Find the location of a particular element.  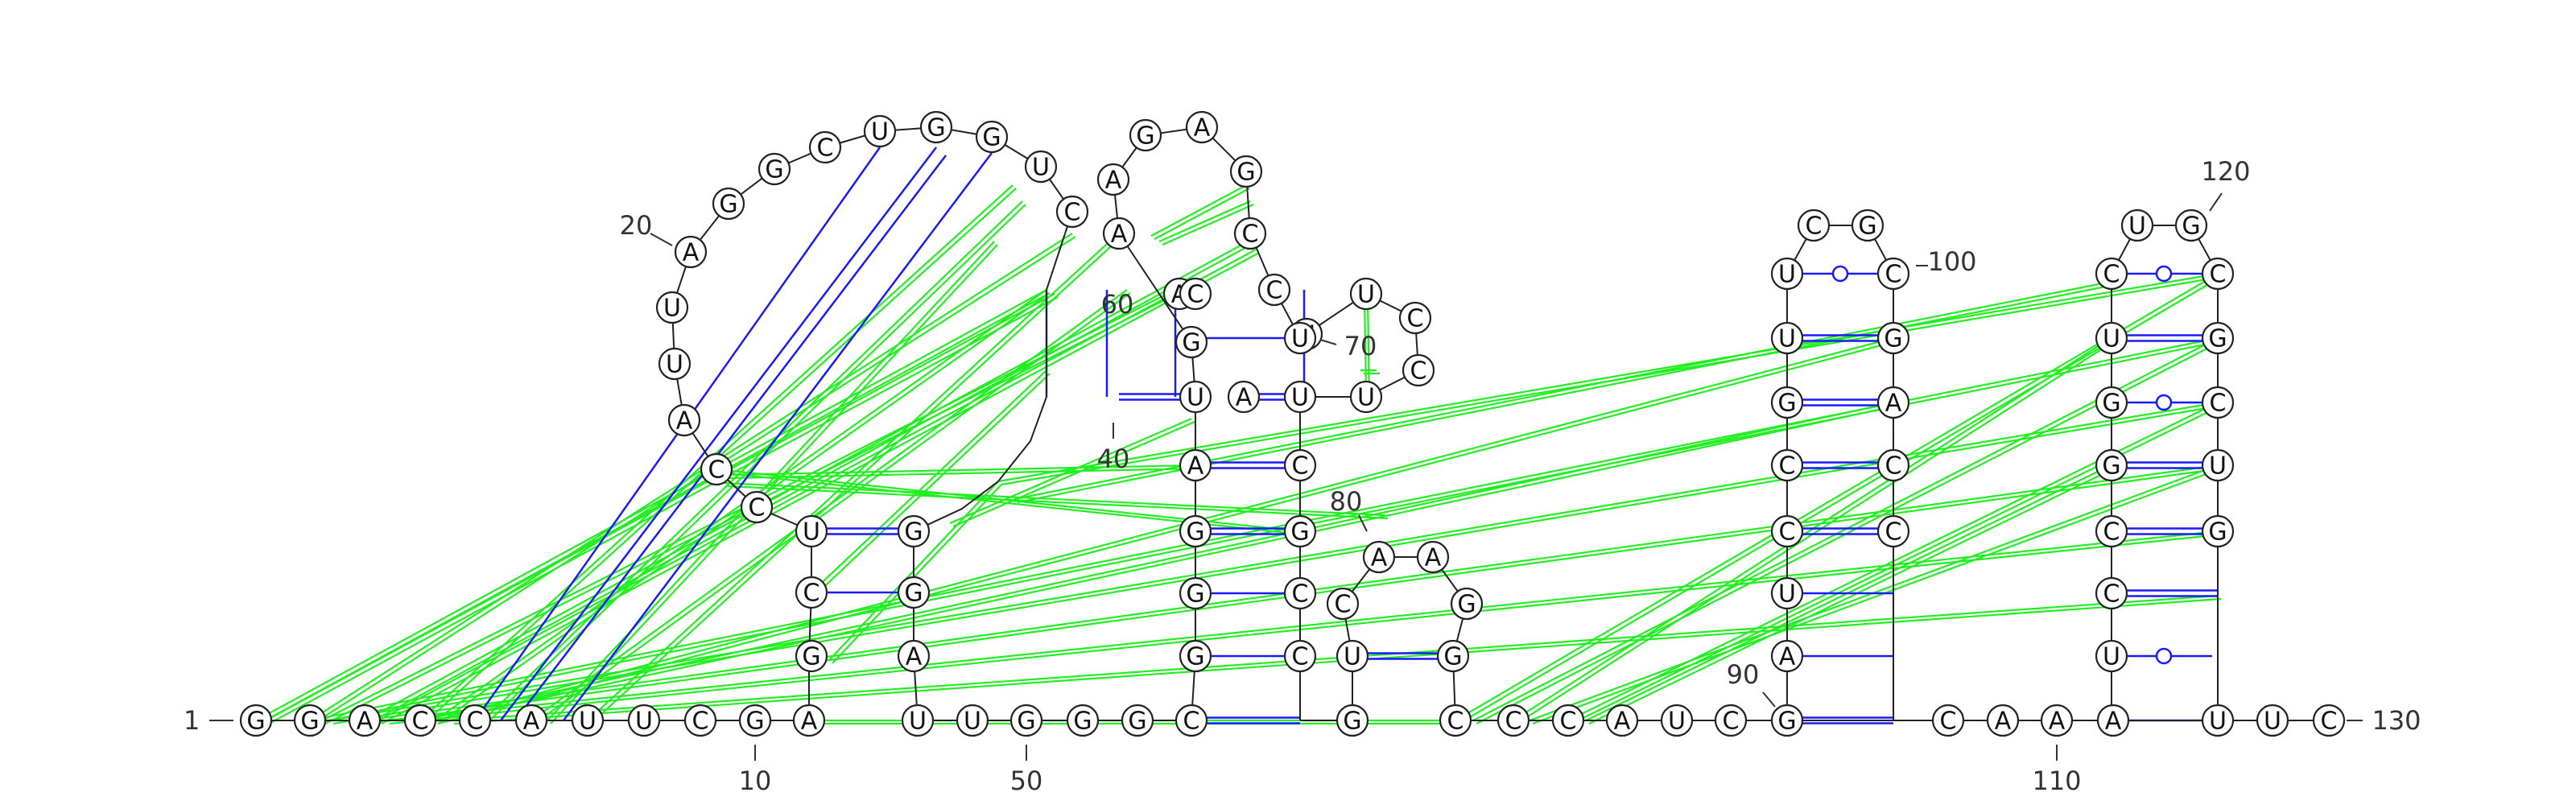

backbone-segment is located at coordinates (1266, 424).